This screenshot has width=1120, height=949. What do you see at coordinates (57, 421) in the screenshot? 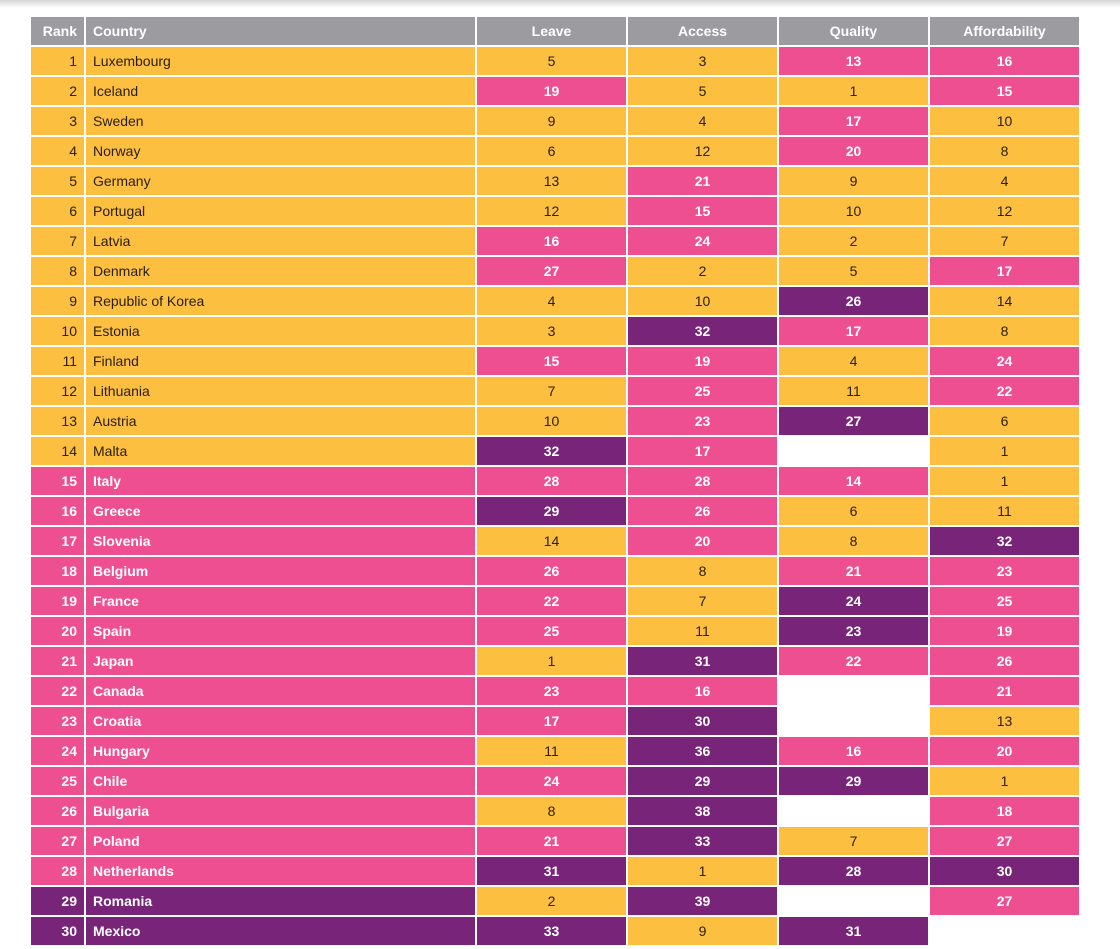
I see `rank-cell: 13` at bounding box center [57, 421].